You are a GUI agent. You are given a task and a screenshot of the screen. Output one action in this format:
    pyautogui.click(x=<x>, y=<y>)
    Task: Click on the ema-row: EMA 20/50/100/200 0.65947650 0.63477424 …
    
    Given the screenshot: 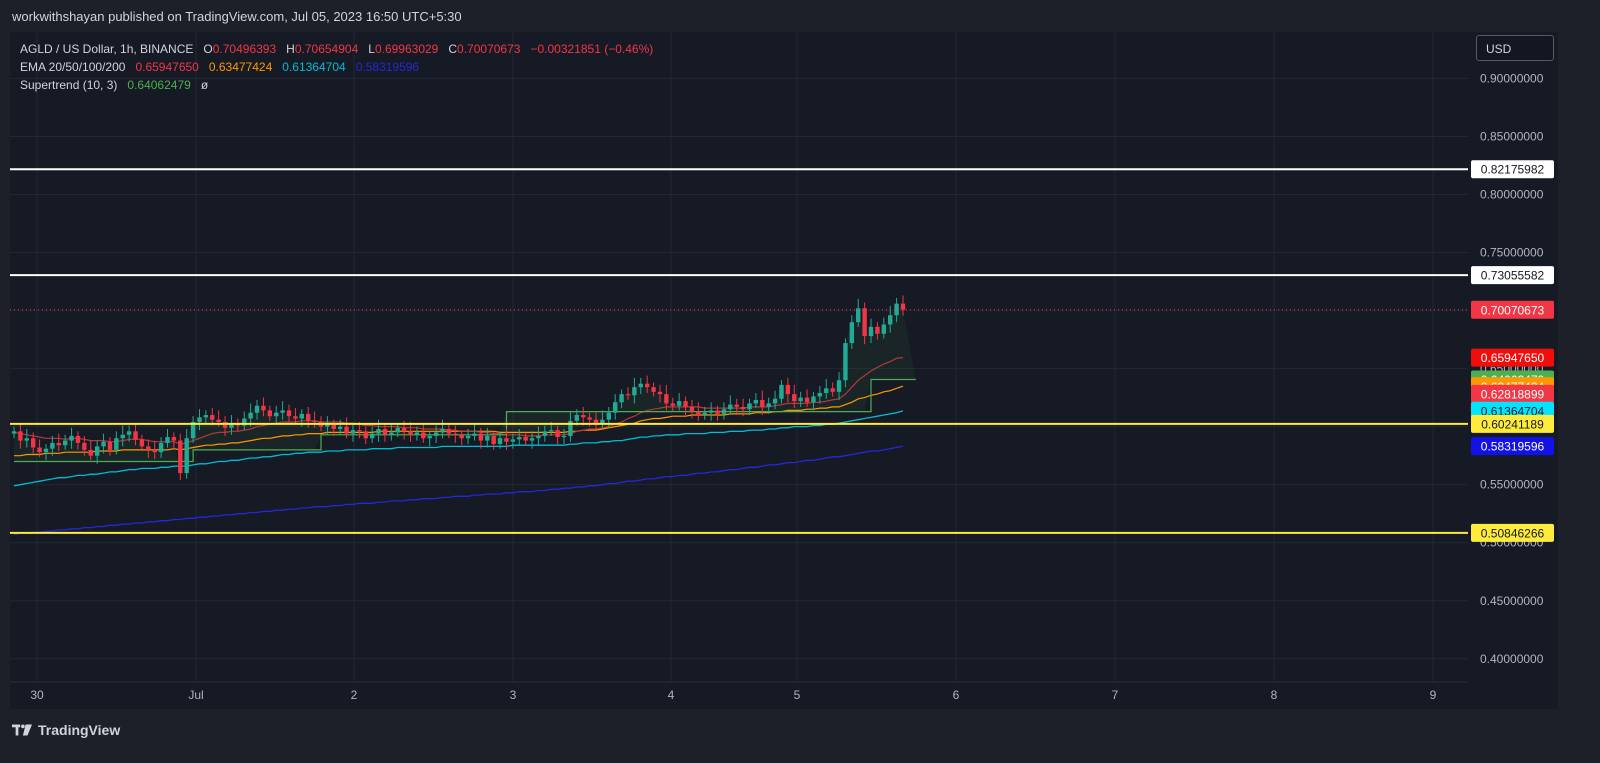 What is the action you would take?
    pyautogui.click(x=336, y=67)
    